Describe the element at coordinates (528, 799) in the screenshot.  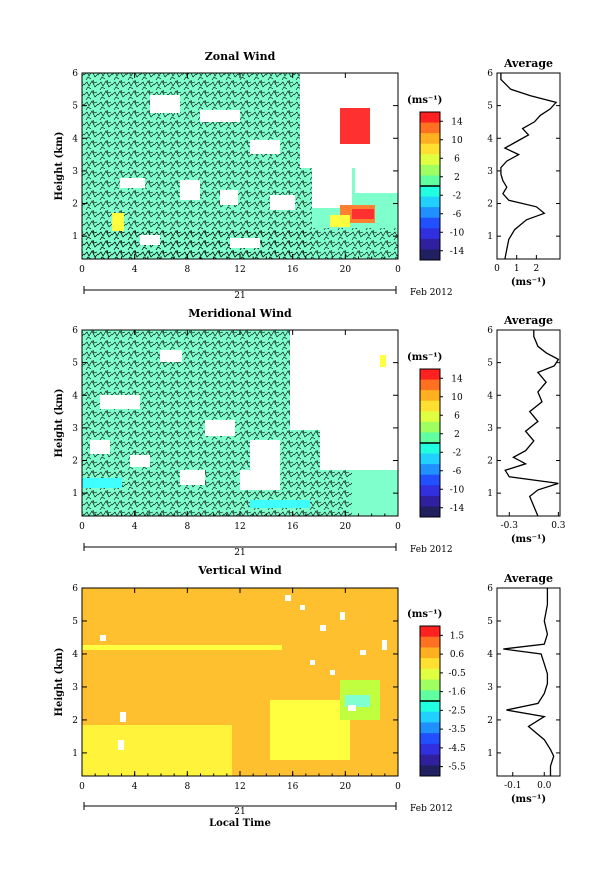
I see `profile-xlabel: (ms⁻¹)` at that location.